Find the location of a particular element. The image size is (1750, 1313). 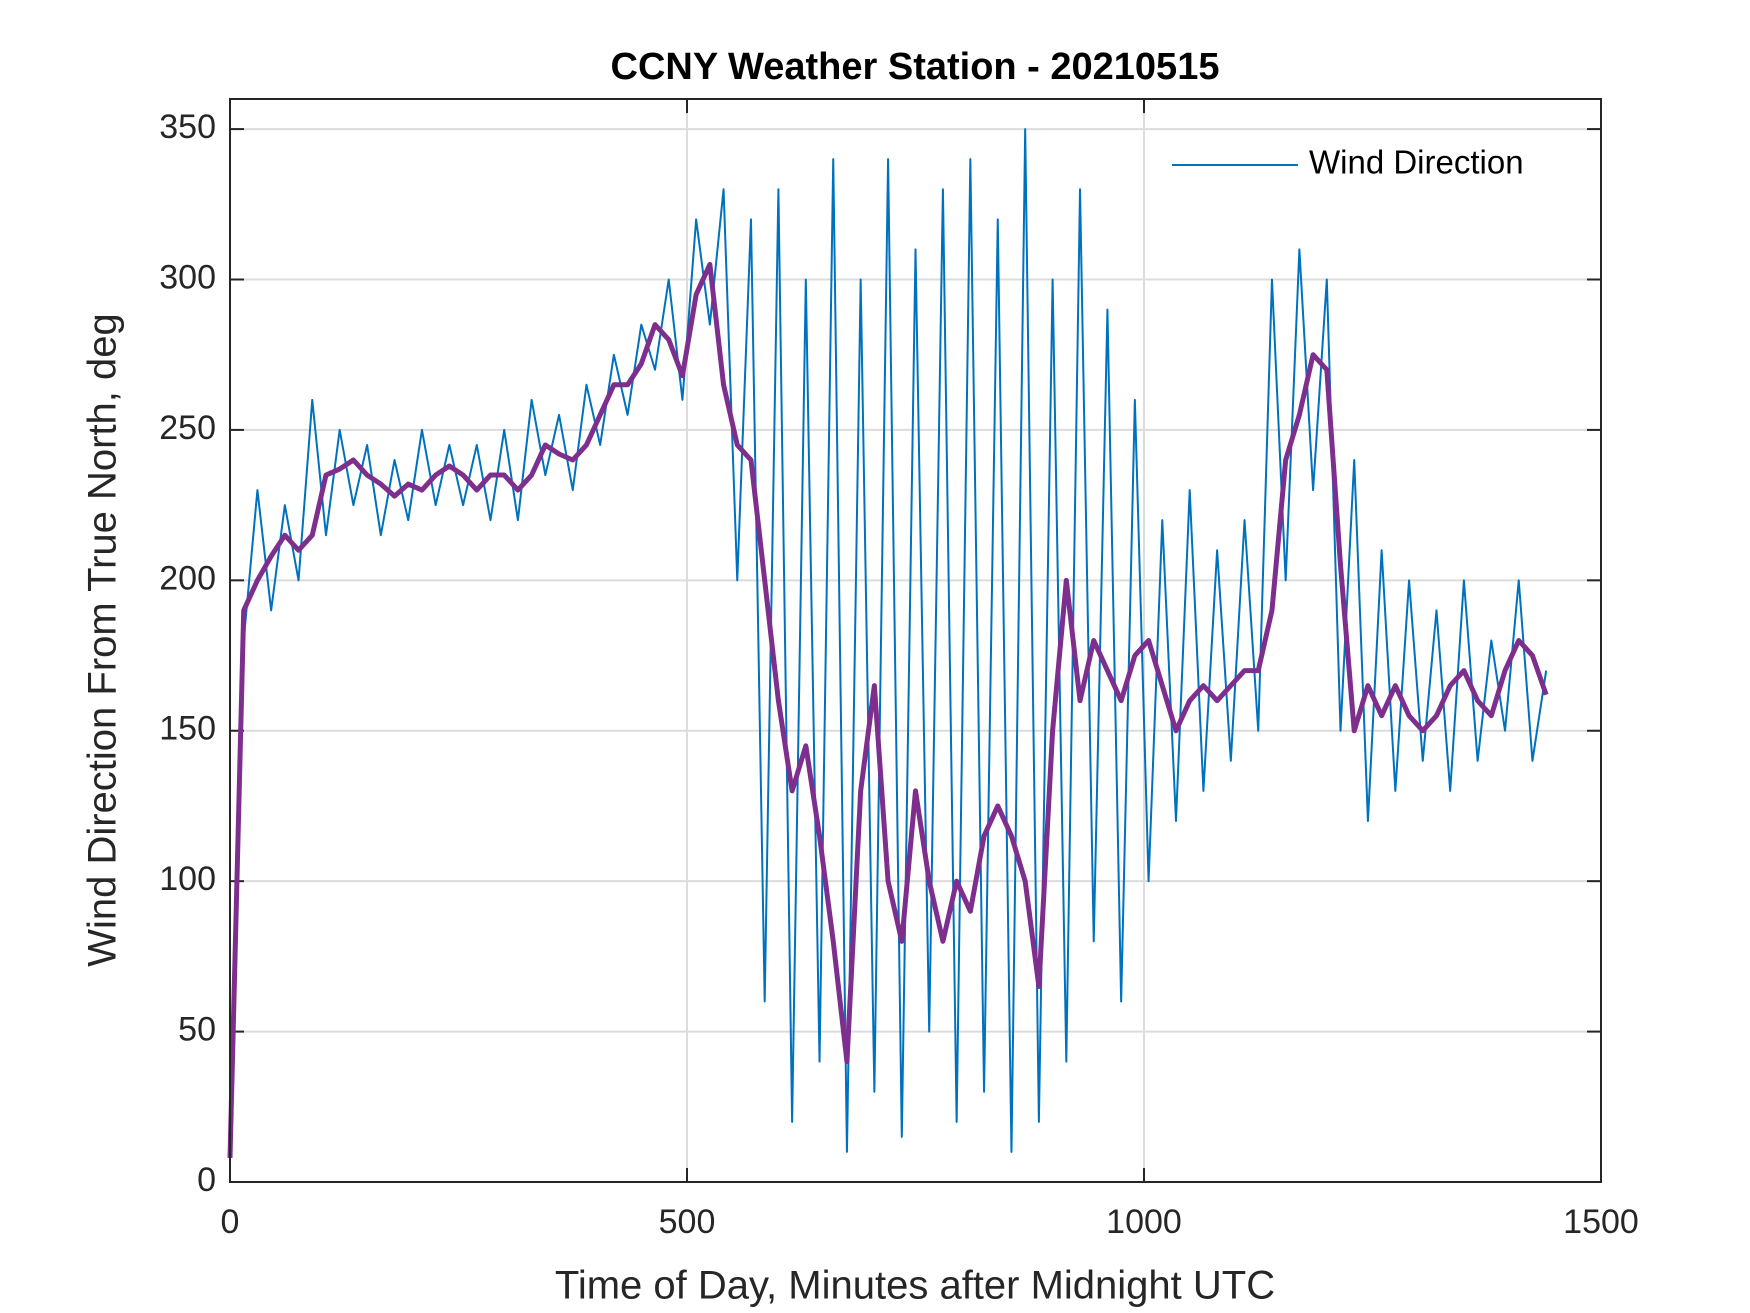

x-axis-label: Time of Day, Minutes after Midnight UTC is located at coordinates (915, 1286).